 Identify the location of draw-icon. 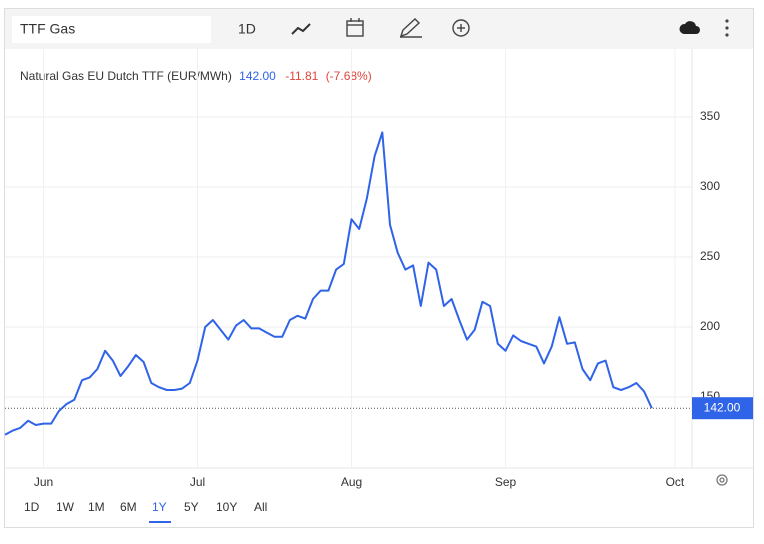
(410, 28).